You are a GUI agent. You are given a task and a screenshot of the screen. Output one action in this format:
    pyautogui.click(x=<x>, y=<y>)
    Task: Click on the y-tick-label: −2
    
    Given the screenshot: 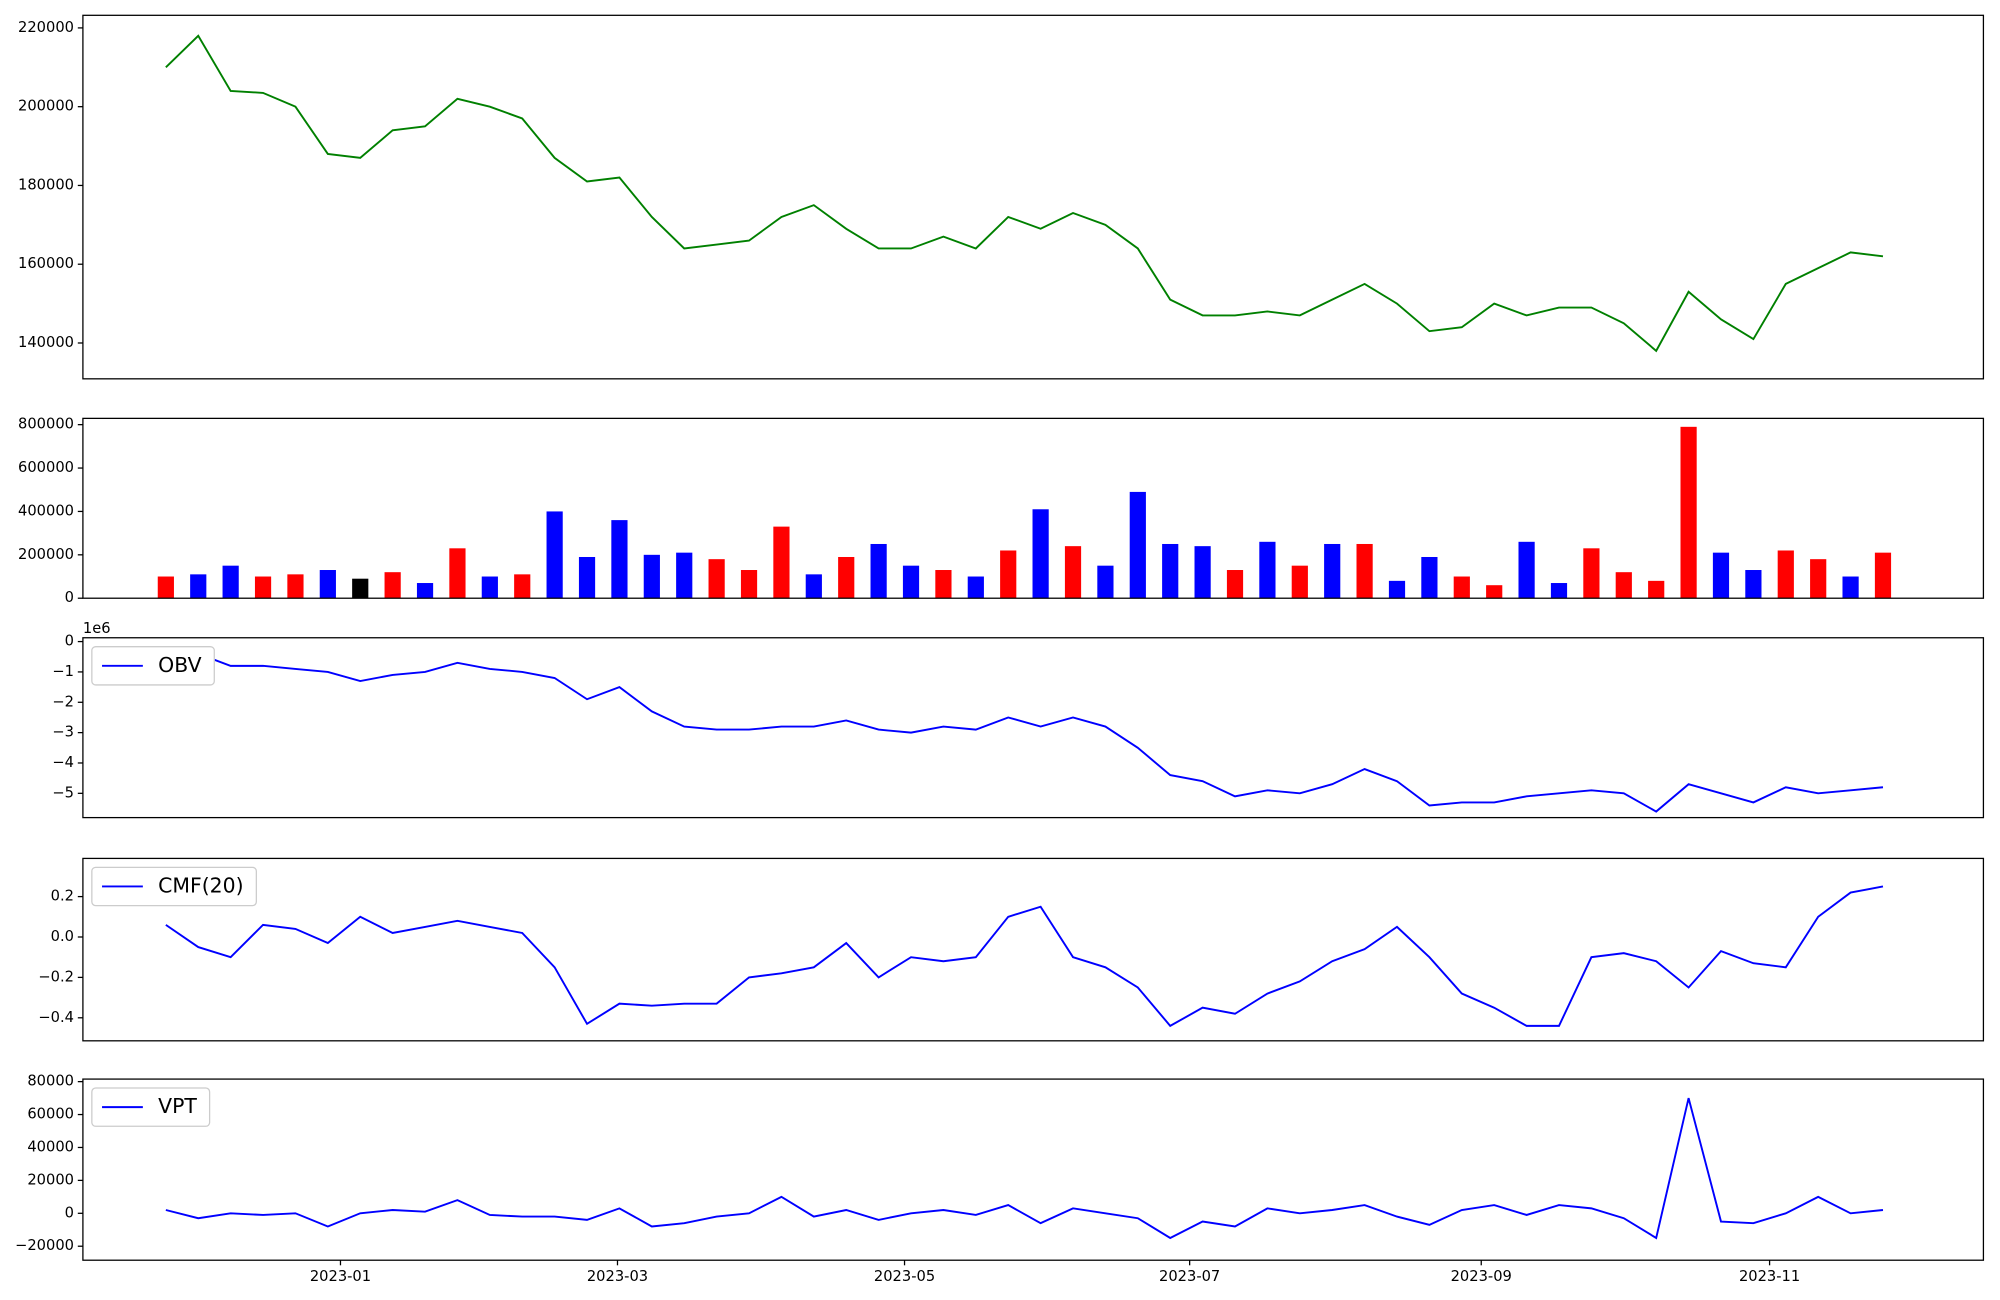 What is the action you would take?
    pyautogui.click(x=63, y=701)
    